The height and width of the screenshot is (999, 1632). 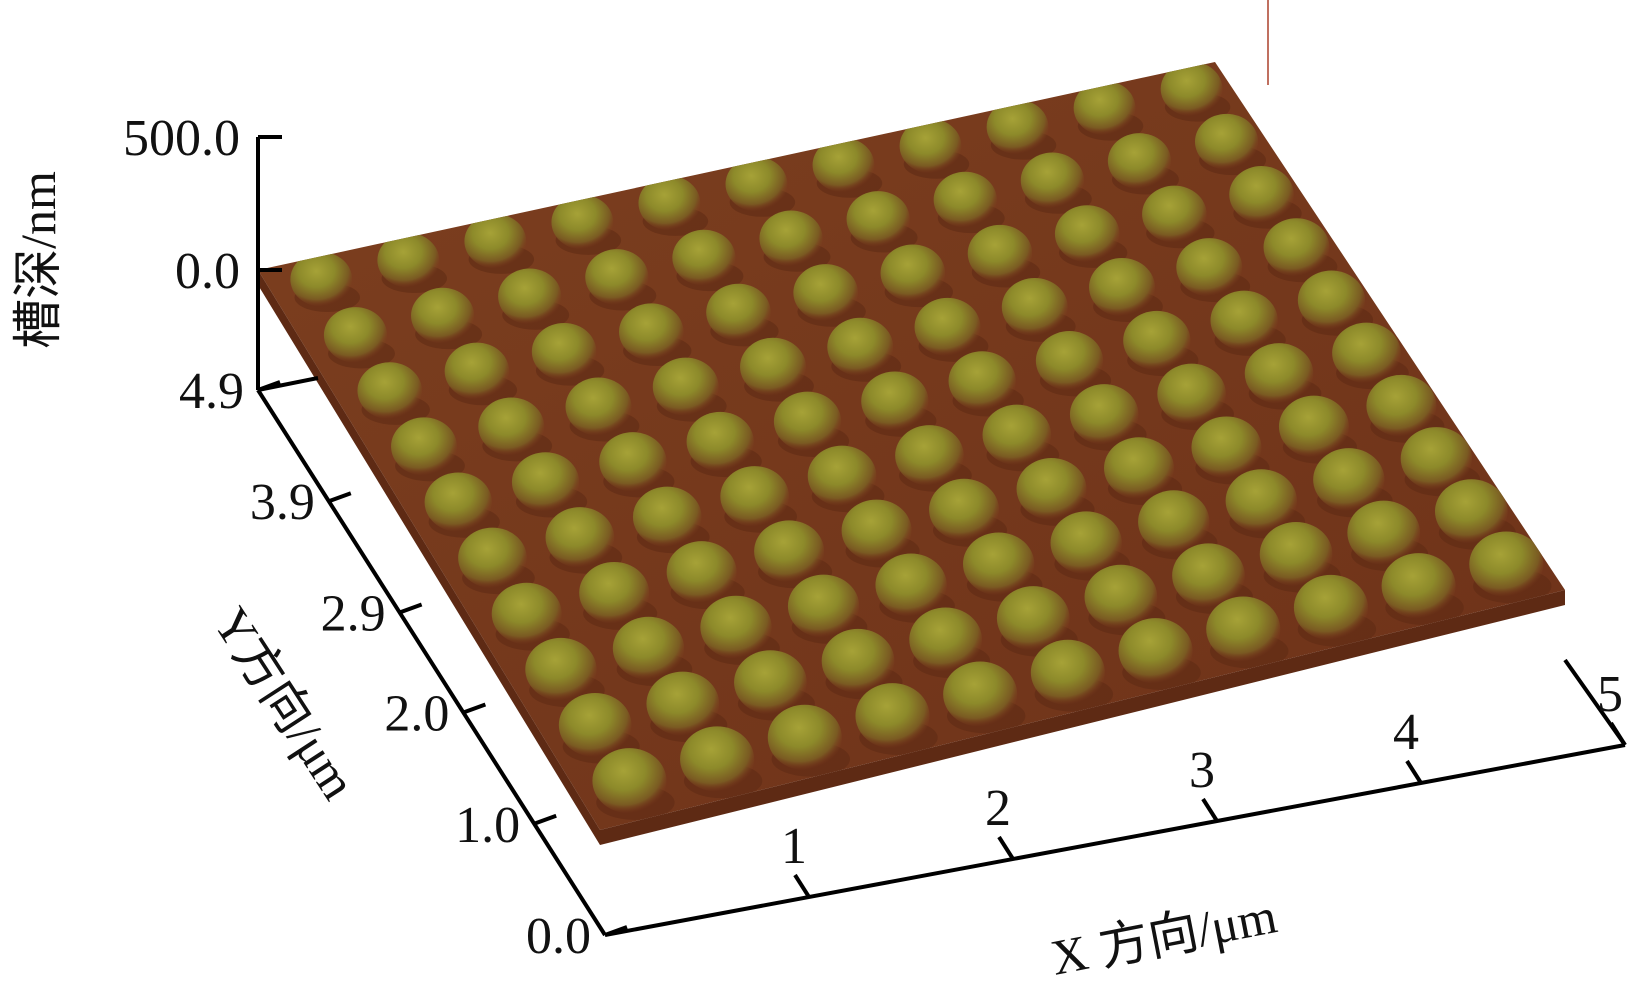 What do you see at coordinates (431, 662) in the screenshot?
I see `y-axis-line` at bounding box center [431, 662].